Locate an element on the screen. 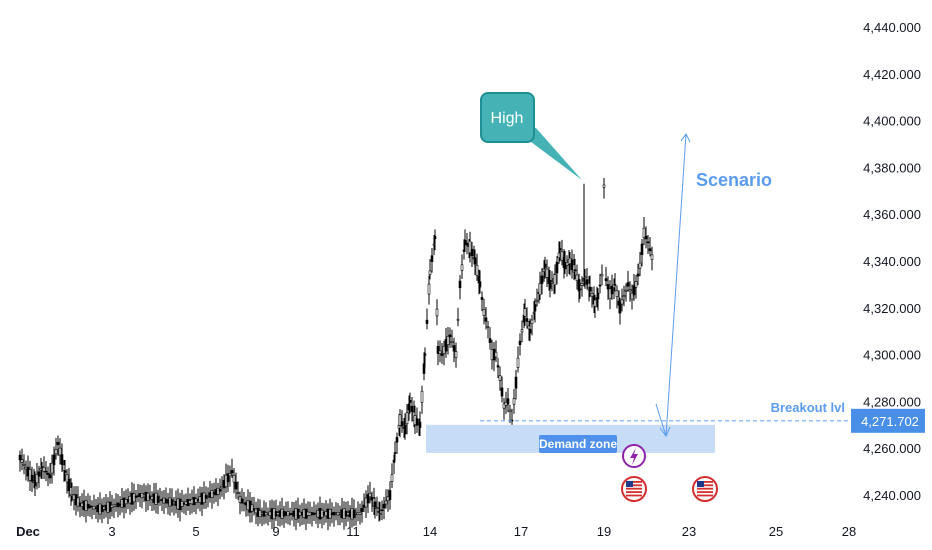  flag-canton is located at coordinates (629, 484).